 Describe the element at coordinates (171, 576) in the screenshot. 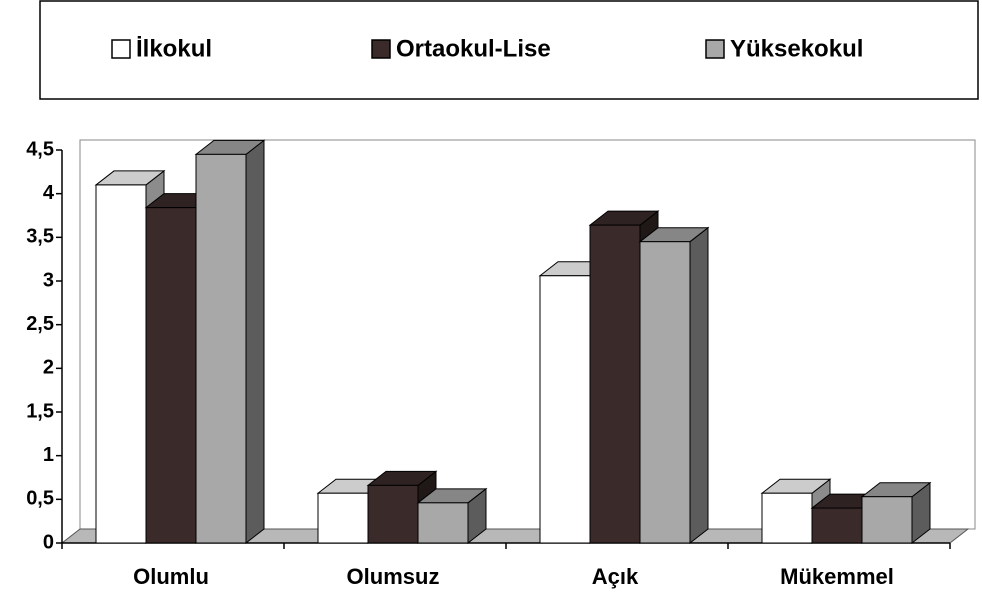

I see `x-tick-label: Olumlu` at that location.